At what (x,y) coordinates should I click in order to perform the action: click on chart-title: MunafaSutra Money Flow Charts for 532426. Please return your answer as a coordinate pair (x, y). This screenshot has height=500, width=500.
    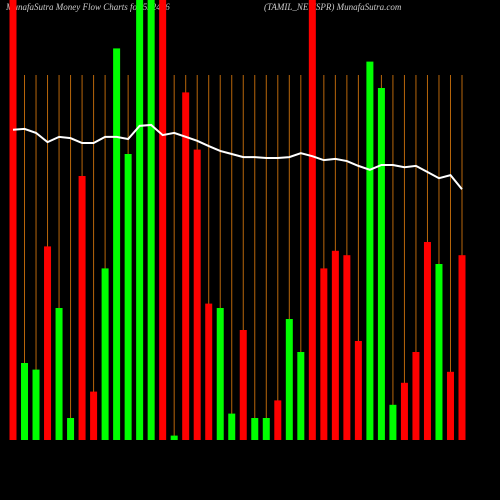
    Looking at the image, I should click on (87, 7).